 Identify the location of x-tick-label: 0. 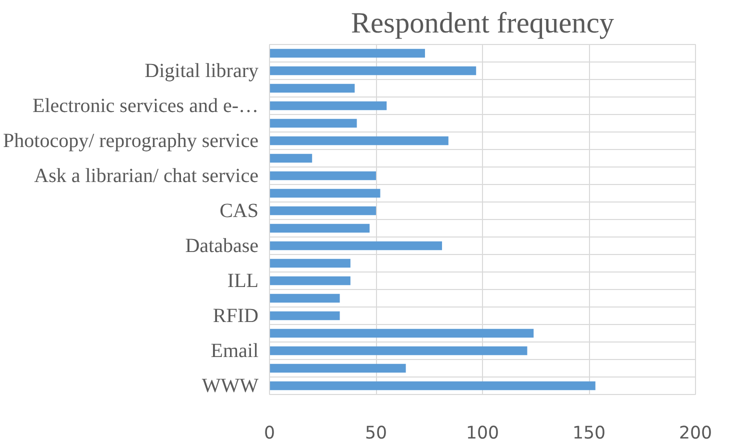
(270, 434).